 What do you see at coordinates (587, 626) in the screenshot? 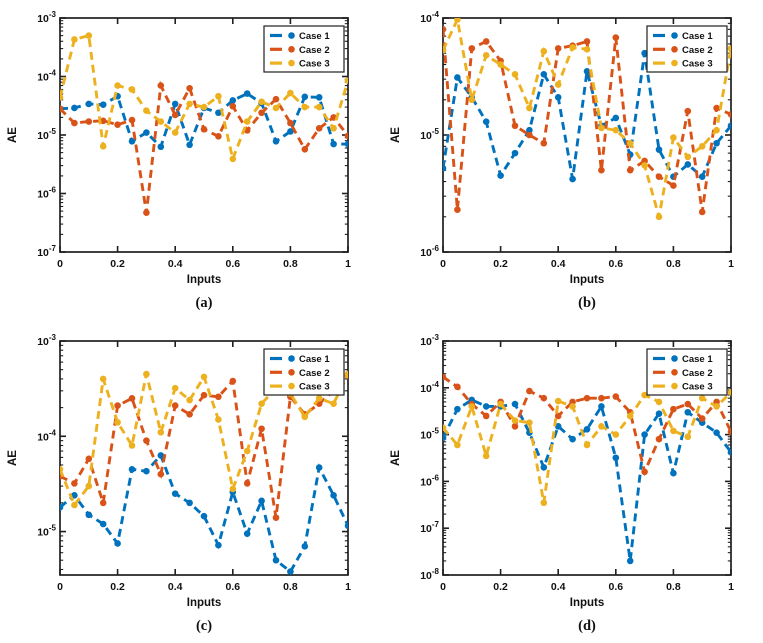
I see `subplot-d-caption: (d)` at bounding box center [587, 626].